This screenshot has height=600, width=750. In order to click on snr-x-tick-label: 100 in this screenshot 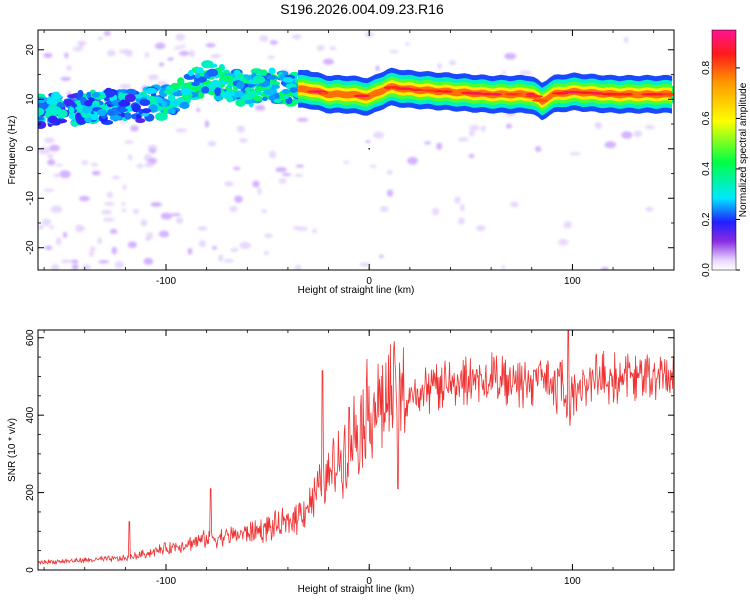, I will do `click(572, 581)`.